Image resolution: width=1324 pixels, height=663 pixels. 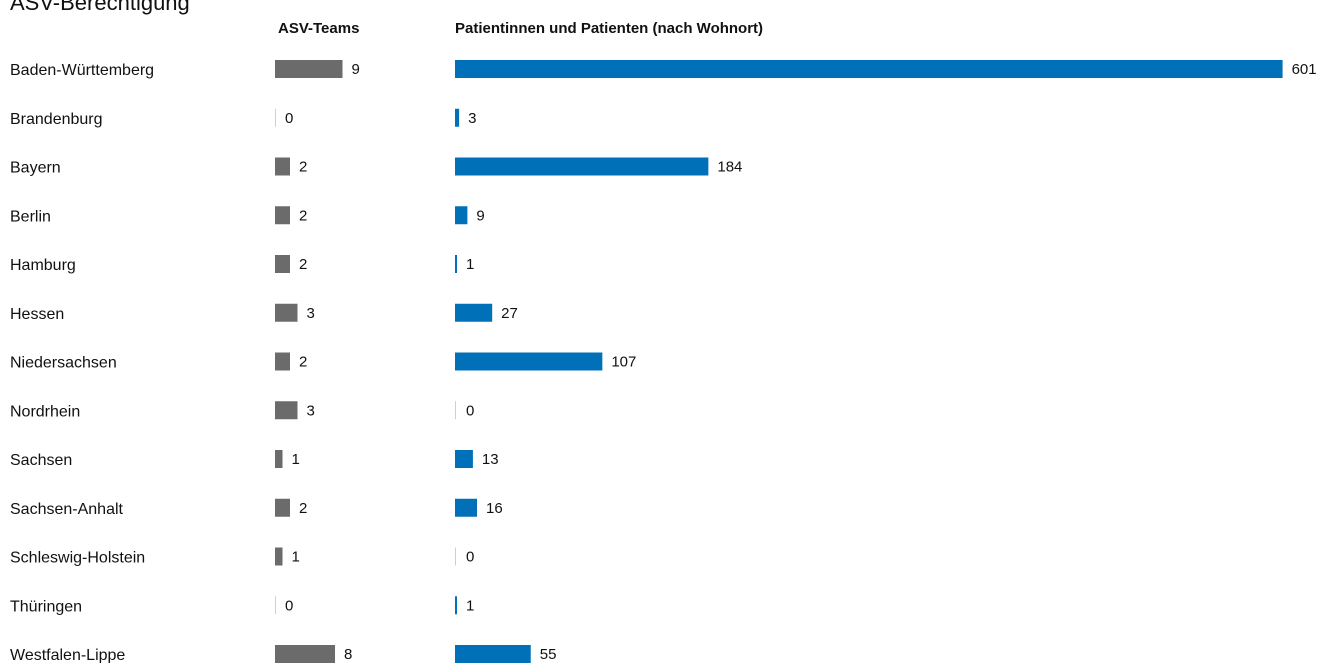 I want to click on value-label-teams: 8, so click(x=348, y=654).